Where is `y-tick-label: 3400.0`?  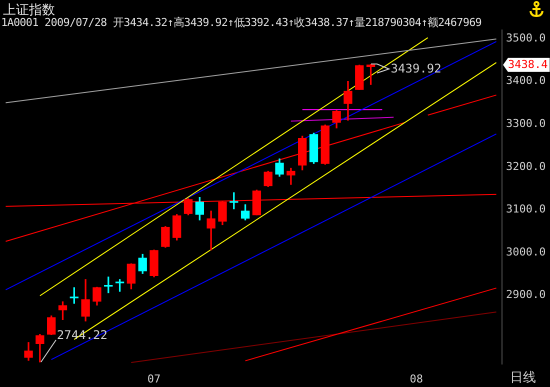
y-tick-label: 3400.0 is located at coordinates (526, 81).